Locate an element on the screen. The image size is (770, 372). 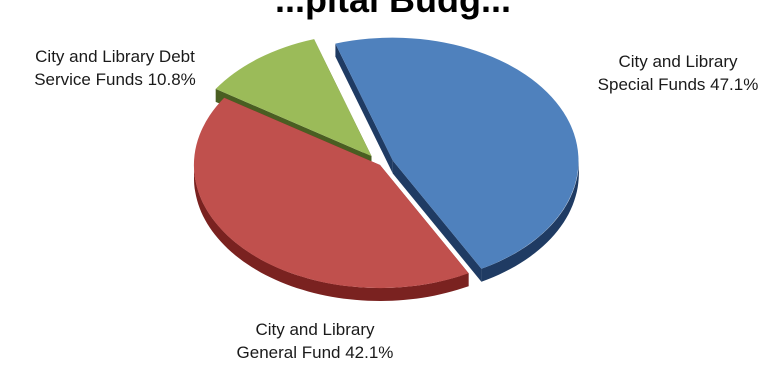
slice-label-2: City and Library Debt Service Funds 10.8% is located at coordinates (115, 68).